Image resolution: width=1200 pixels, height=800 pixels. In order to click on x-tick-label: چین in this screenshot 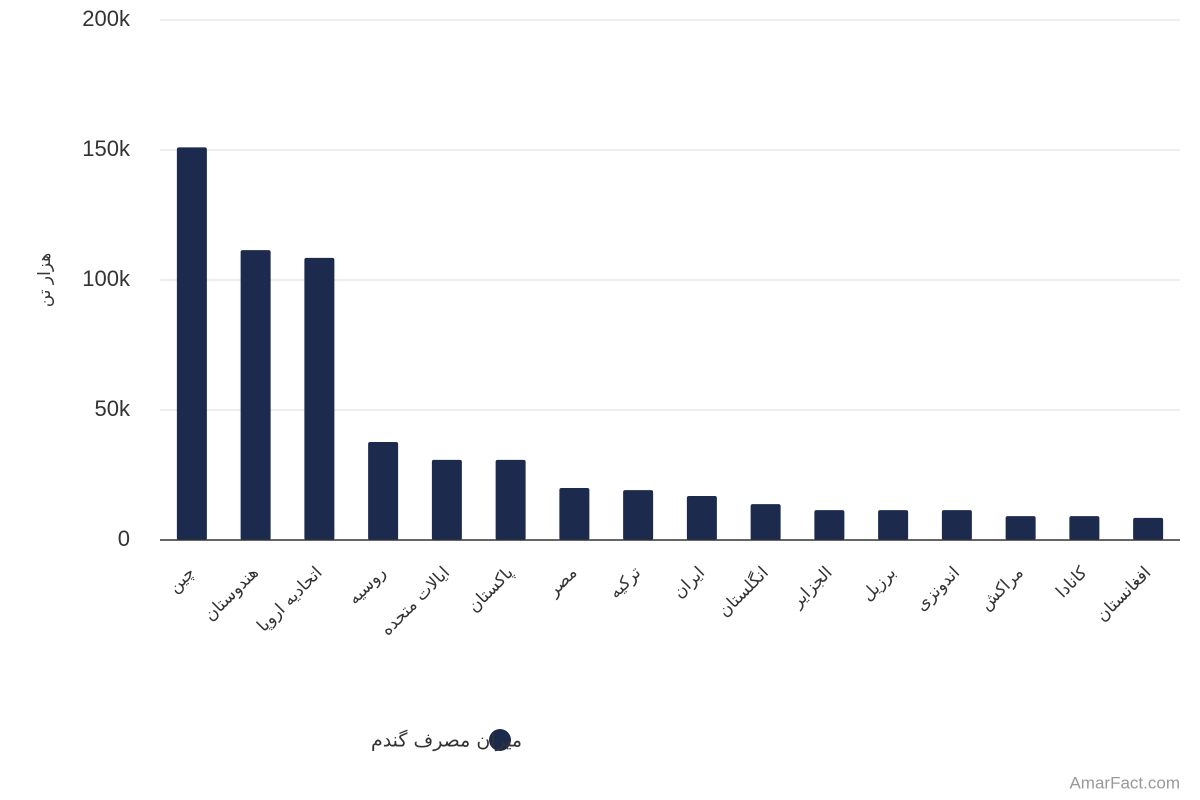, I will do `click(182, 580)`.